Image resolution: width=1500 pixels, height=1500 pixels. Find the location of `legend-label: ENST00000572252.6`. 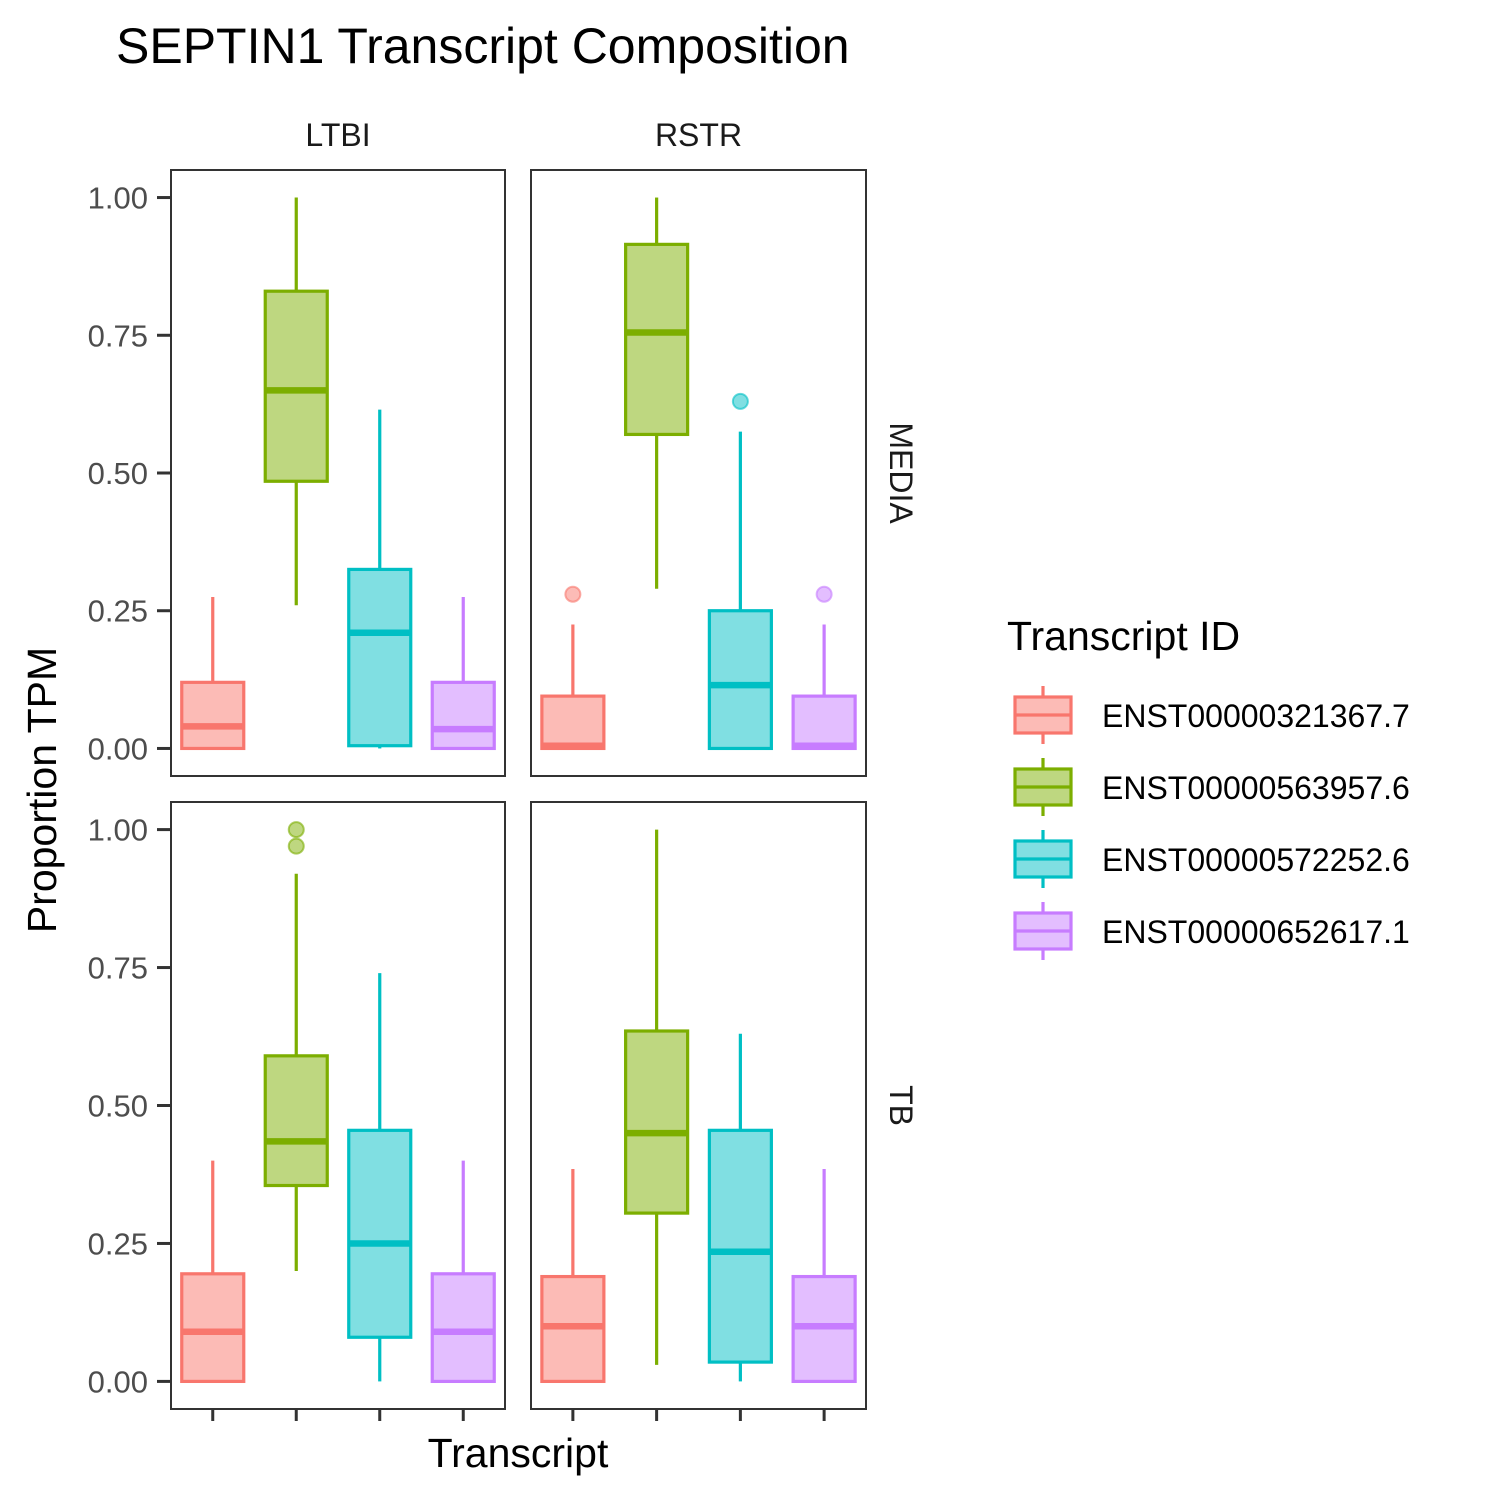

legend-label: ENST00000572252.6 is located at coordinates (1256, 860).